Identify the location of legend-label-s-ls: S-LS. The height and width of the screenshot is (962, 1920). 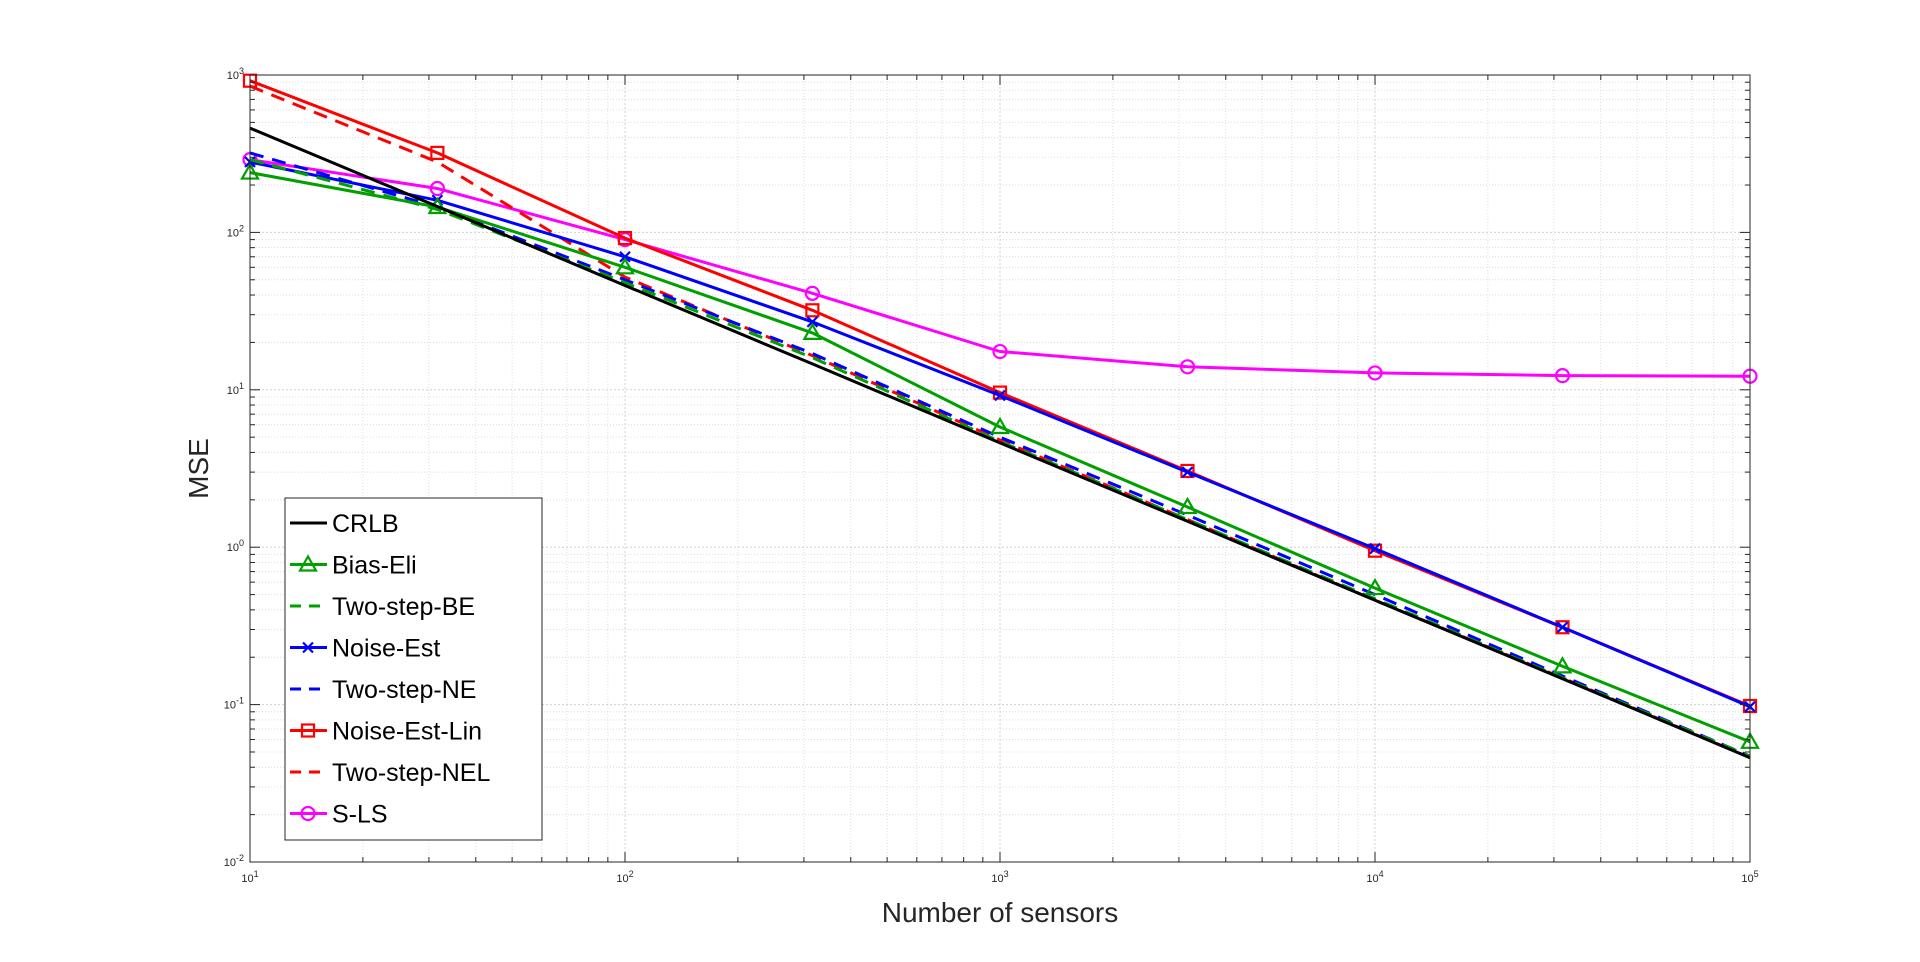
(360, 815).